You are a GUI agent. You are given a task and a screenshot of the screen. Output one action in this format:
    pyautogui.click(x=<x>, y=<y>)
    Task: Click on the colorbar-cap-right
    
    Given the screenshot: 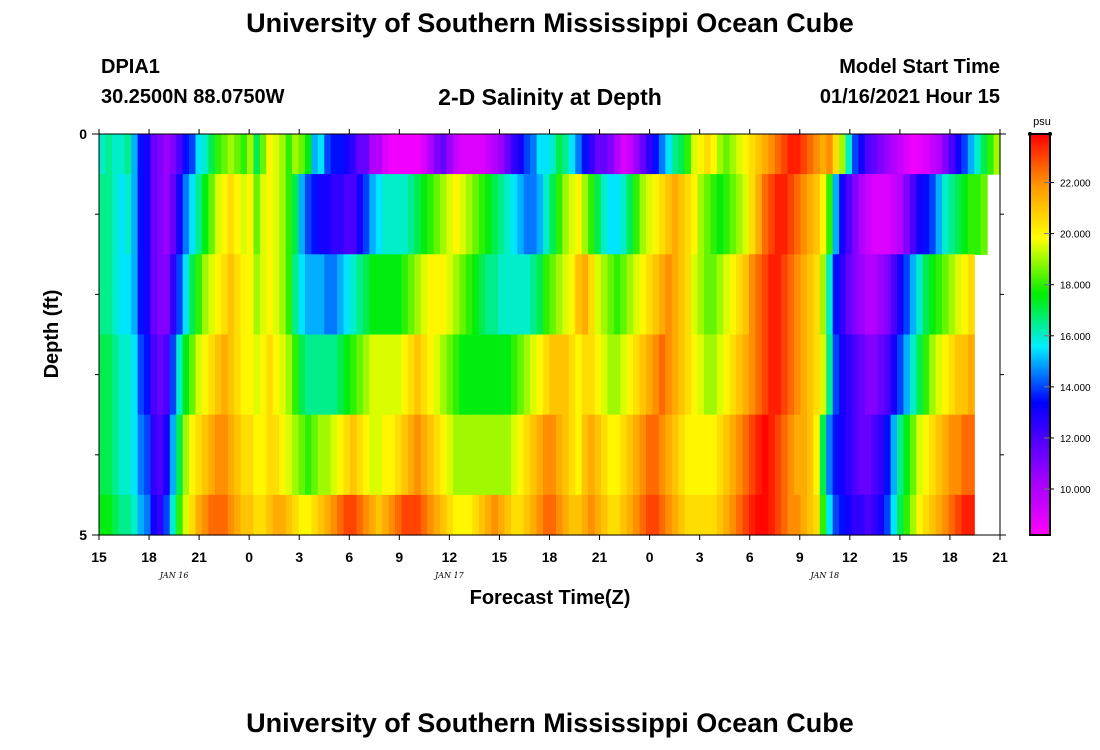 What is the action you would take?
    pyautogui.click(x=1050, y=134)
    